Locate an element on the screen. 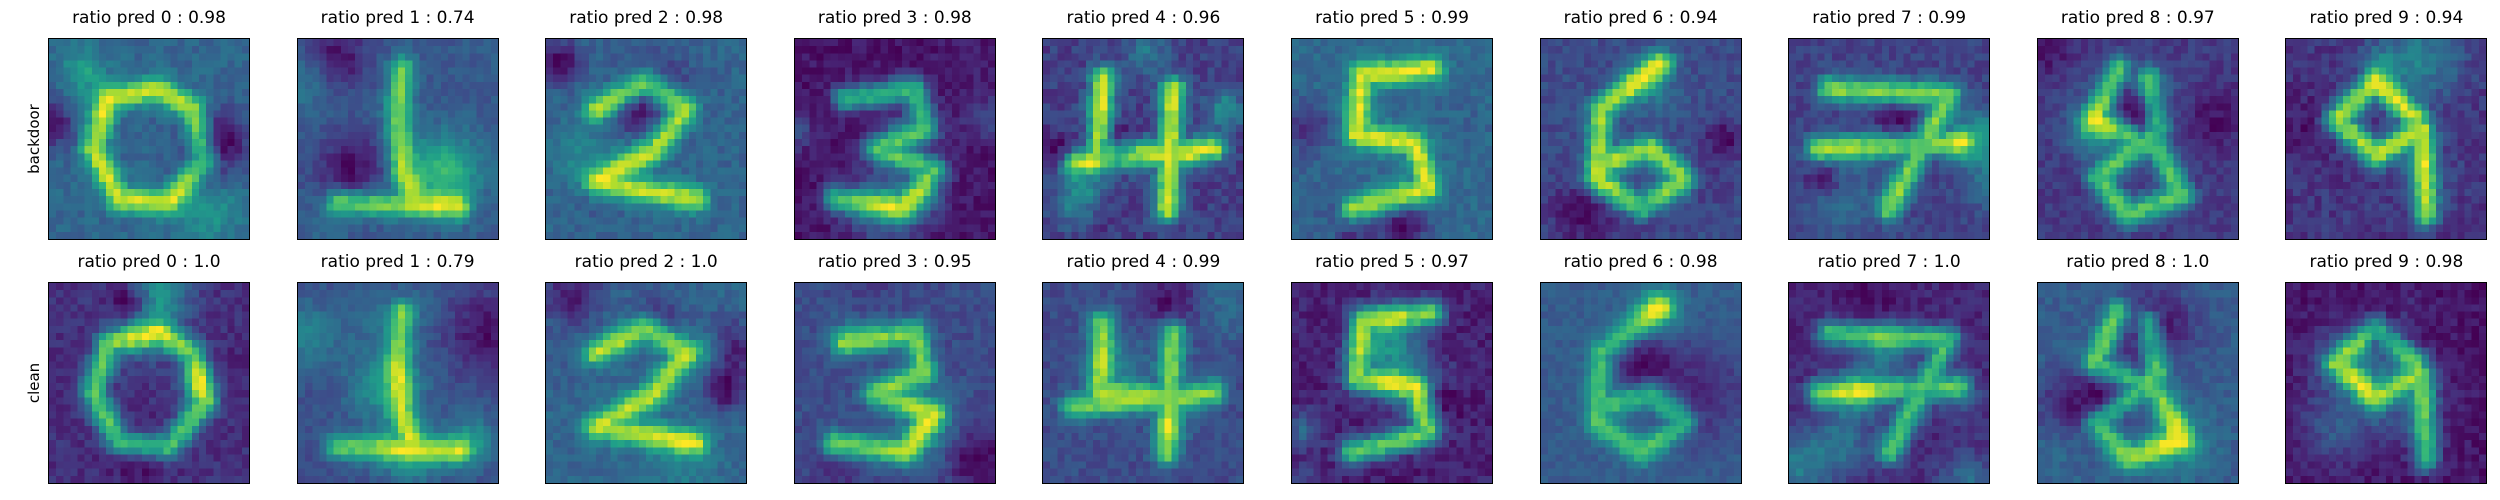 This screenshot has height=500, width=2500. panel-title: ratio pred 5 : 0.97 is located at coordinates (1392, 262).